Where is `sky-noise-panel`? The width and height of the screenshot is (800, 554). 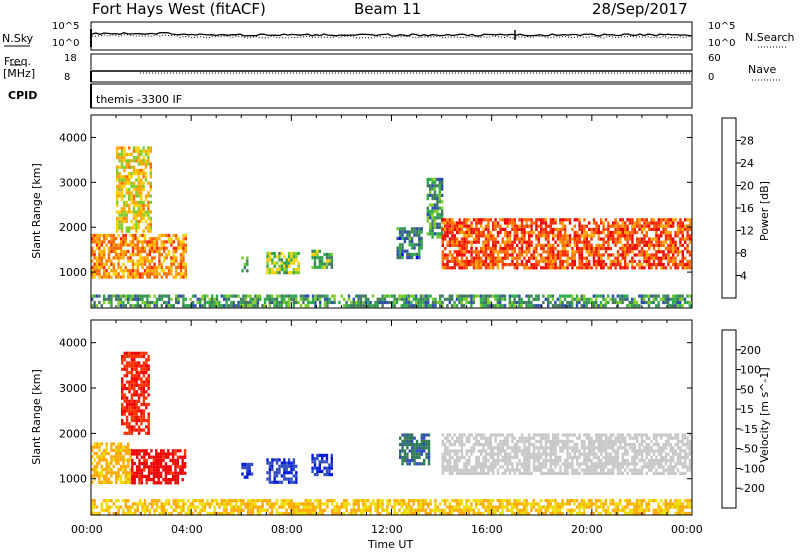
sky-noise-panel is located at coordinates (396, 36).